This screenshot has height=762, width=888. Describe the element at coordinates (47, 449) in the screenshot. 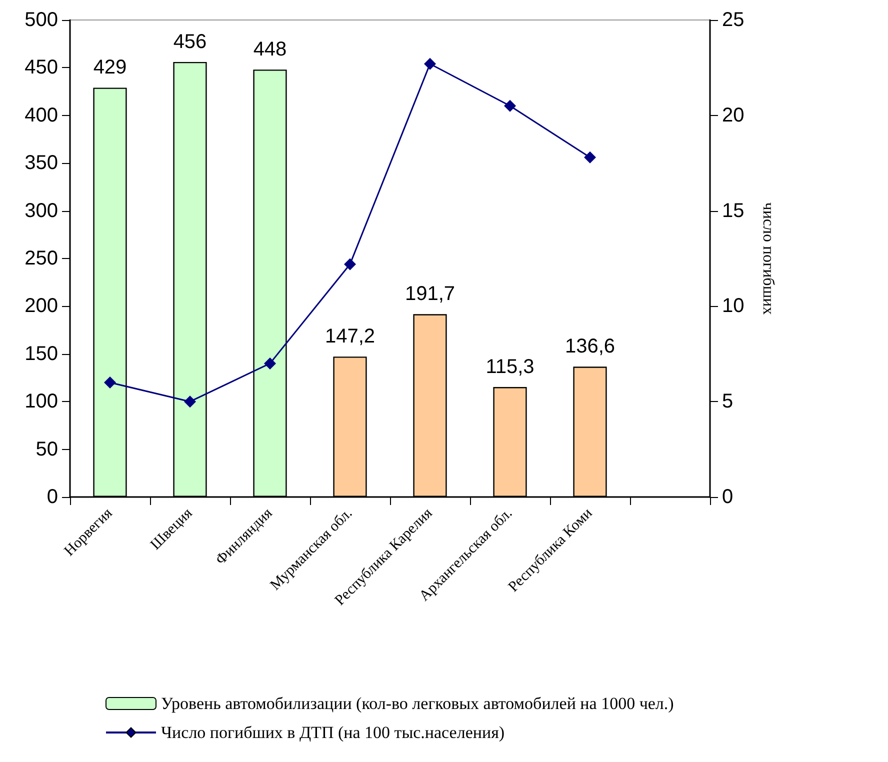

I see `y-tick-label: 50` at that location.